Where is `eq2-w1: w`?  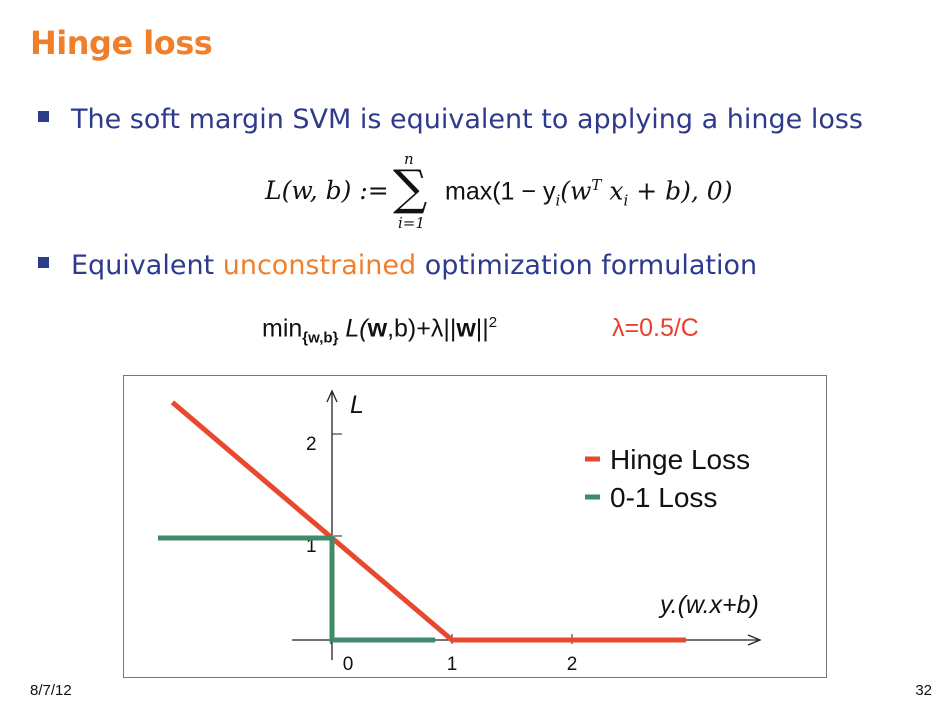
eq2-w1: w is located at coordinates (377, 328).